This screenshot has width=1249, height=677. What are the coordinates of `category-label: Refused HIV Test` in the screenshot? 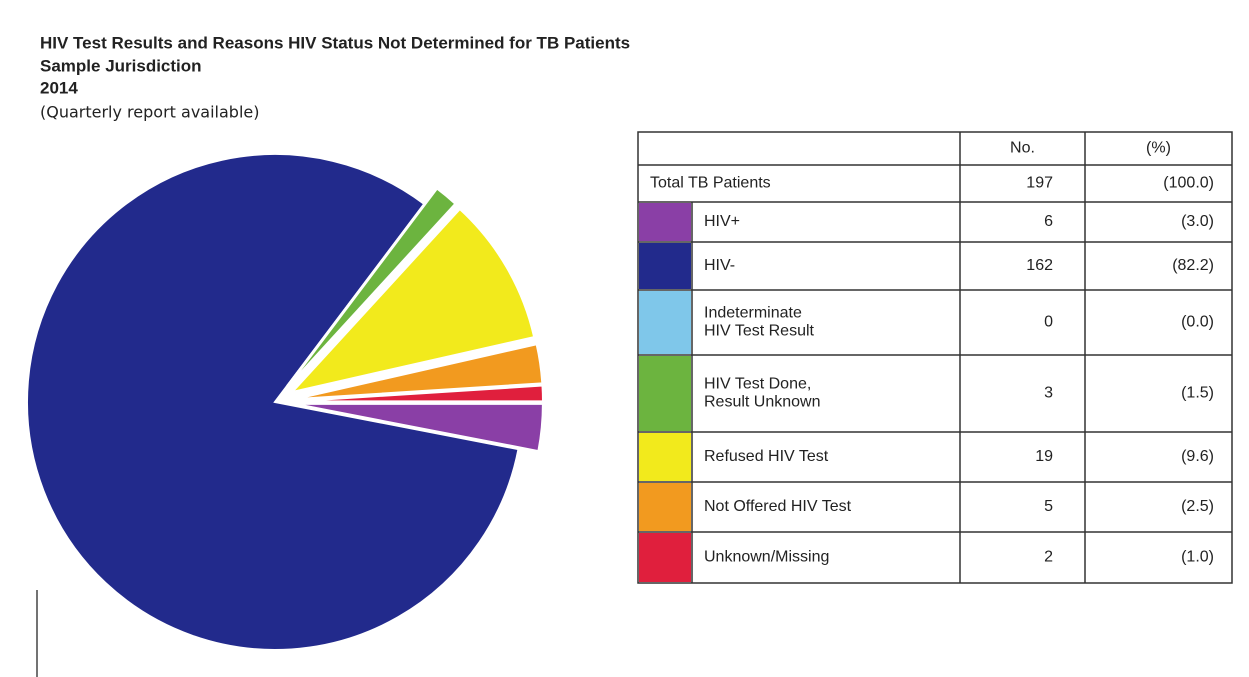 It's located at (766, 456).